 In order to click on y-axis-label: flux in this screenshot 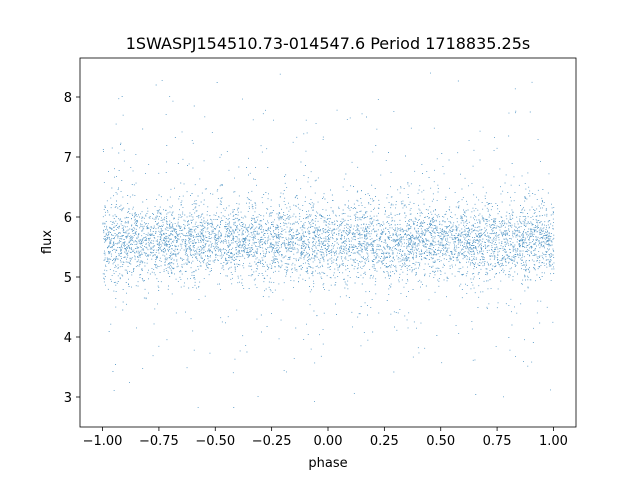, I will do `click(47, 242)`.